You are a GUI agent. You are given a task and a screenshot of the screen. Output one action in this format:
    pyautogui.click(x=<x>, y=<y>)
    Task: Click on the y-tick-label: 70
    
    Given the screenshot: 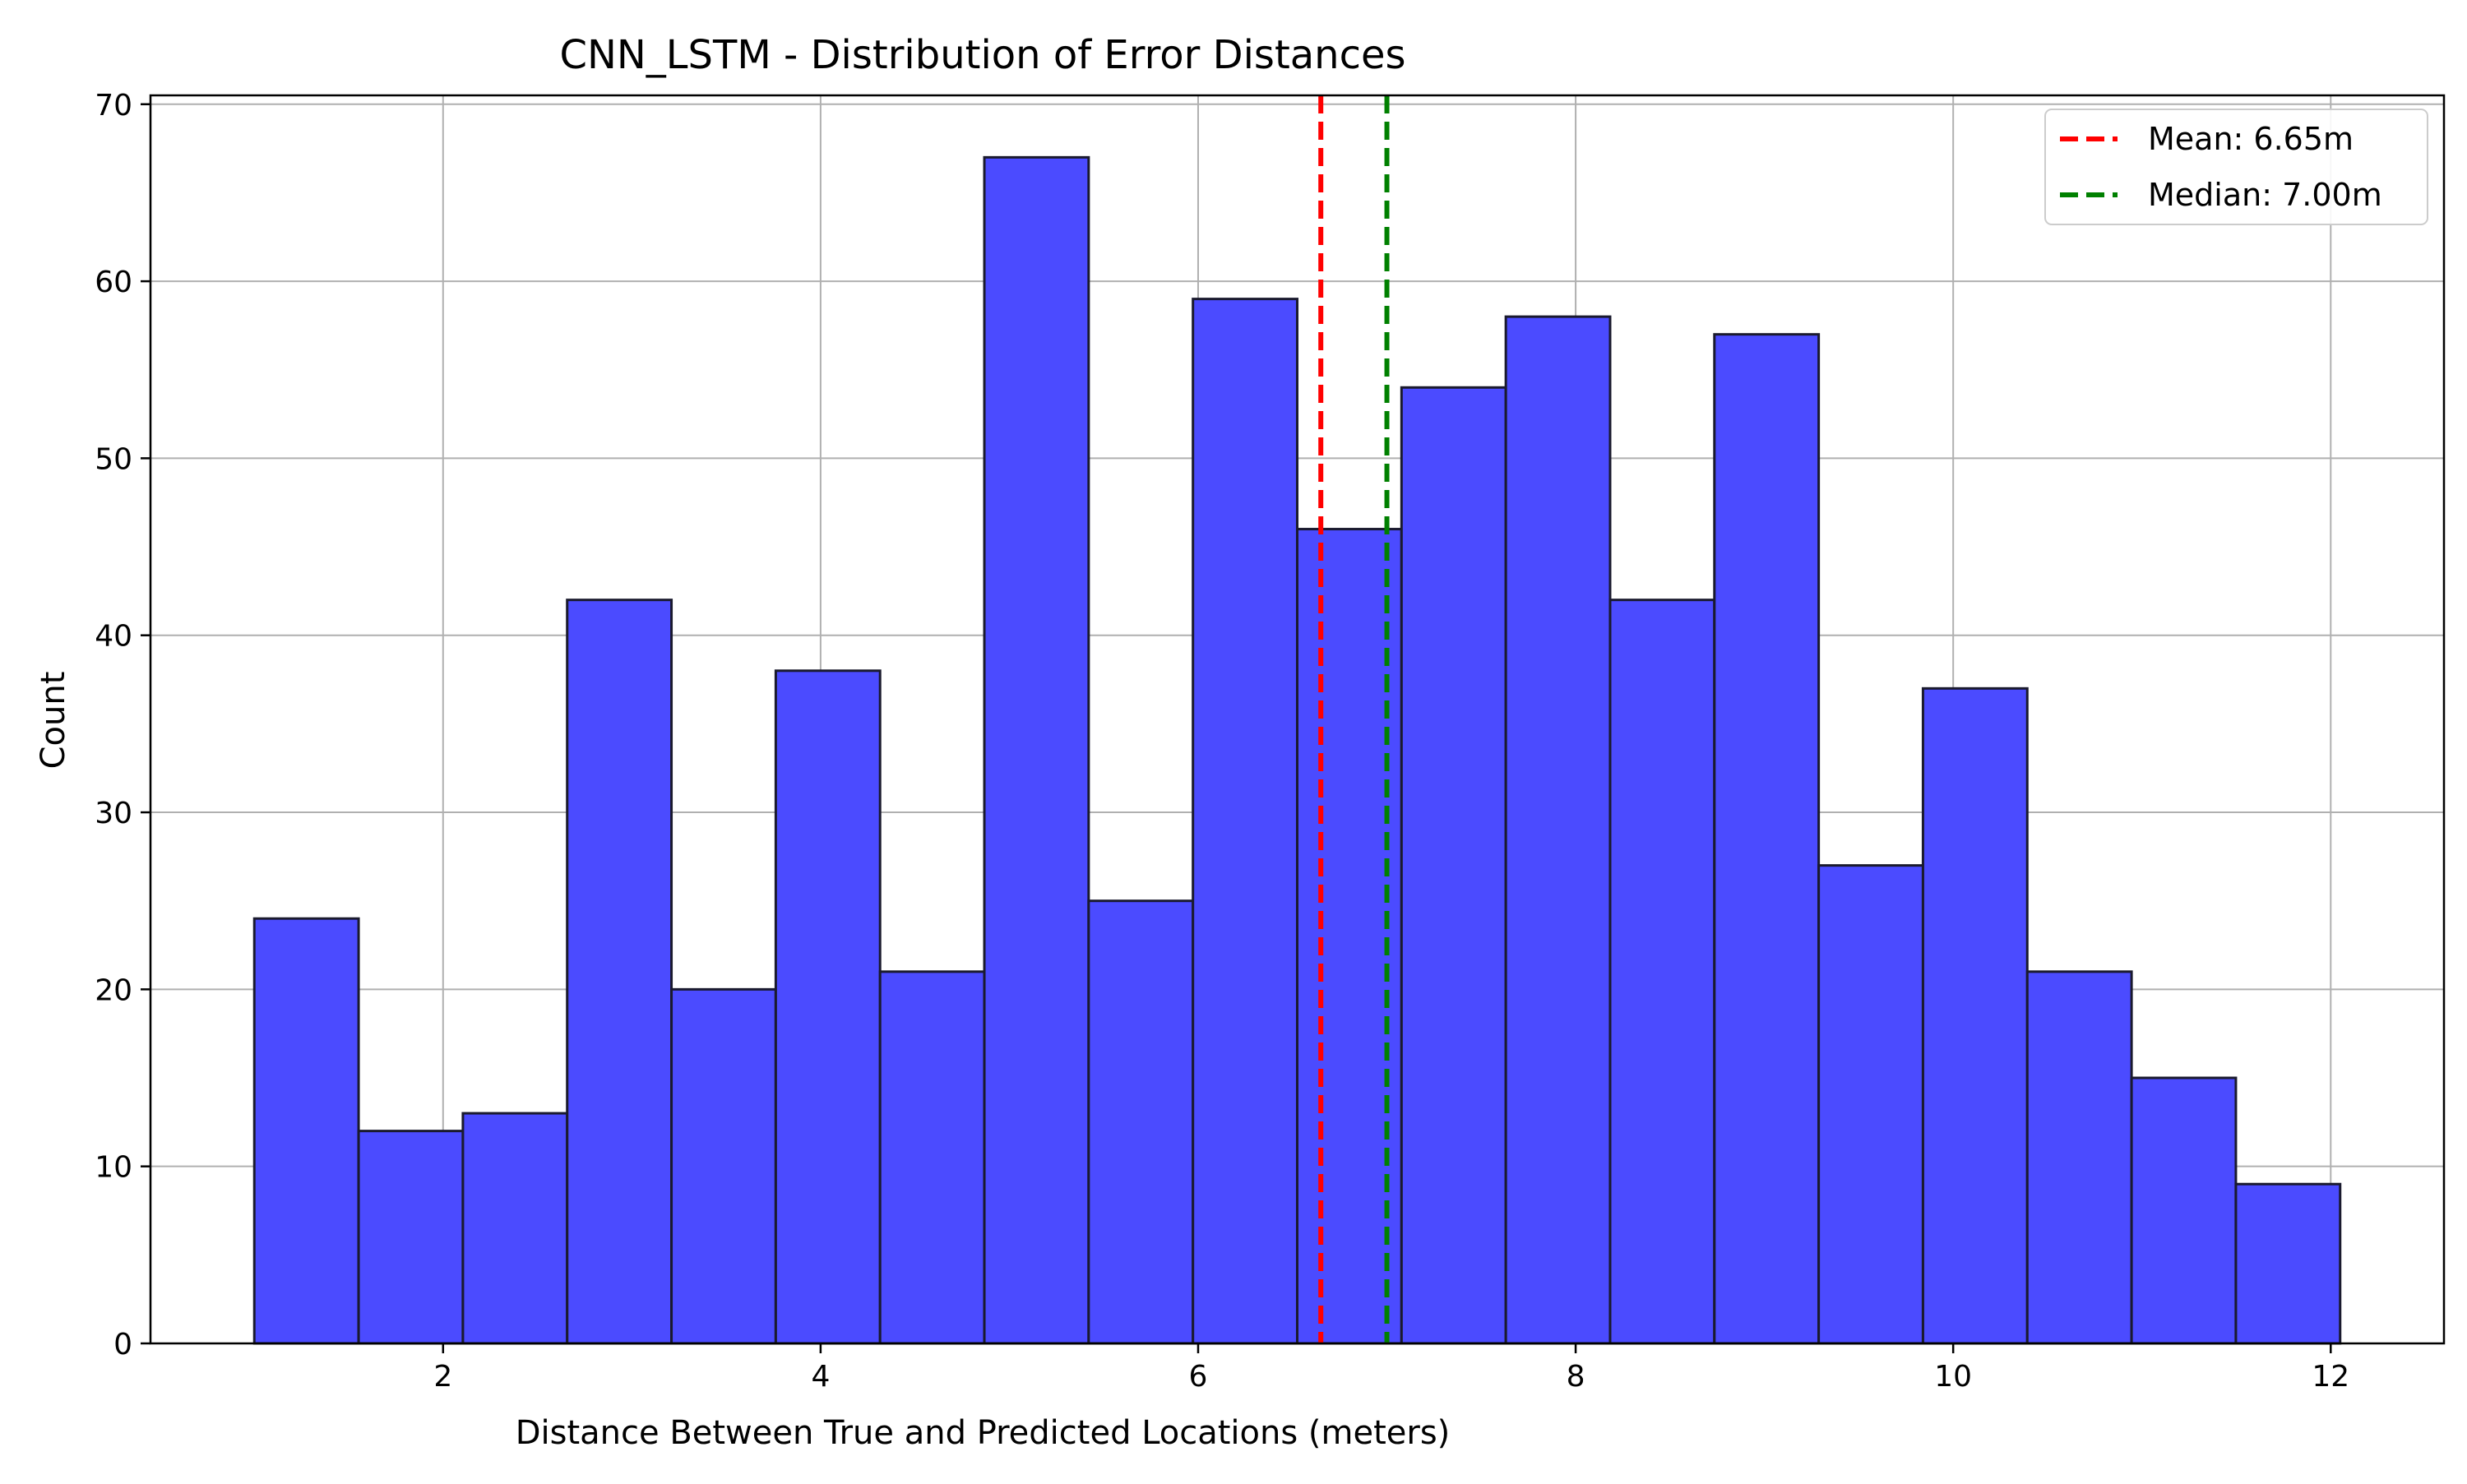 What is the action you would take?
    pyautogui.click(x=113, y=106)
    